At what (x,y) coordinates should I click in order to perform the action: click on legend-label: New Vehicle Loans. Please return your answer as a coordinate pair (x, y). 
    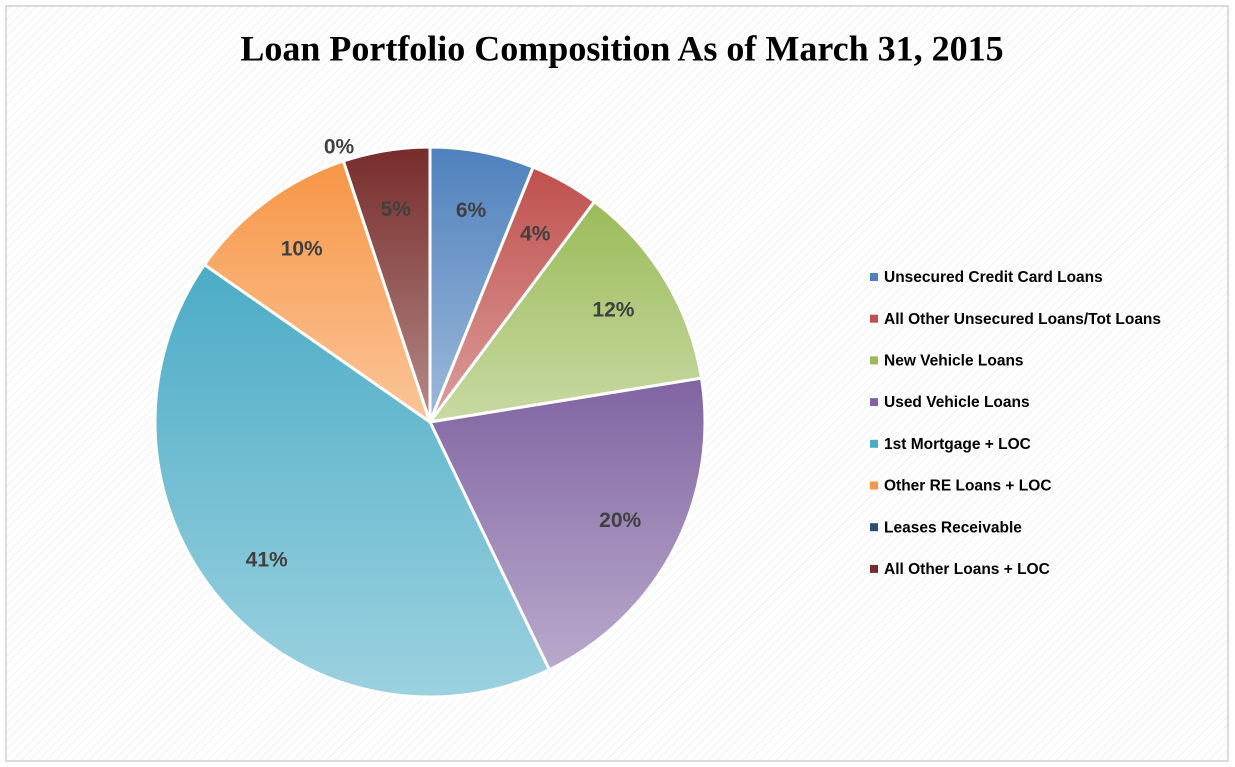
    Looking at the image, I should click on (954, 360).